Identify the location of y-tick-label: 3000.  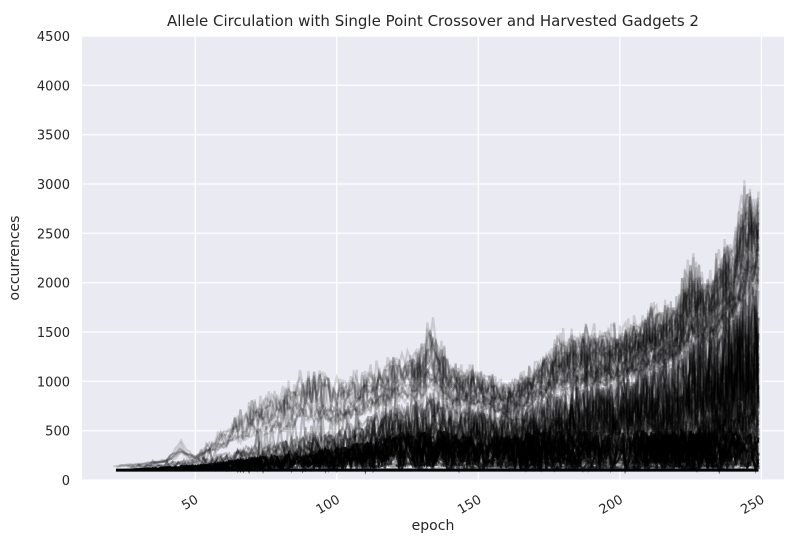
(53, 185).